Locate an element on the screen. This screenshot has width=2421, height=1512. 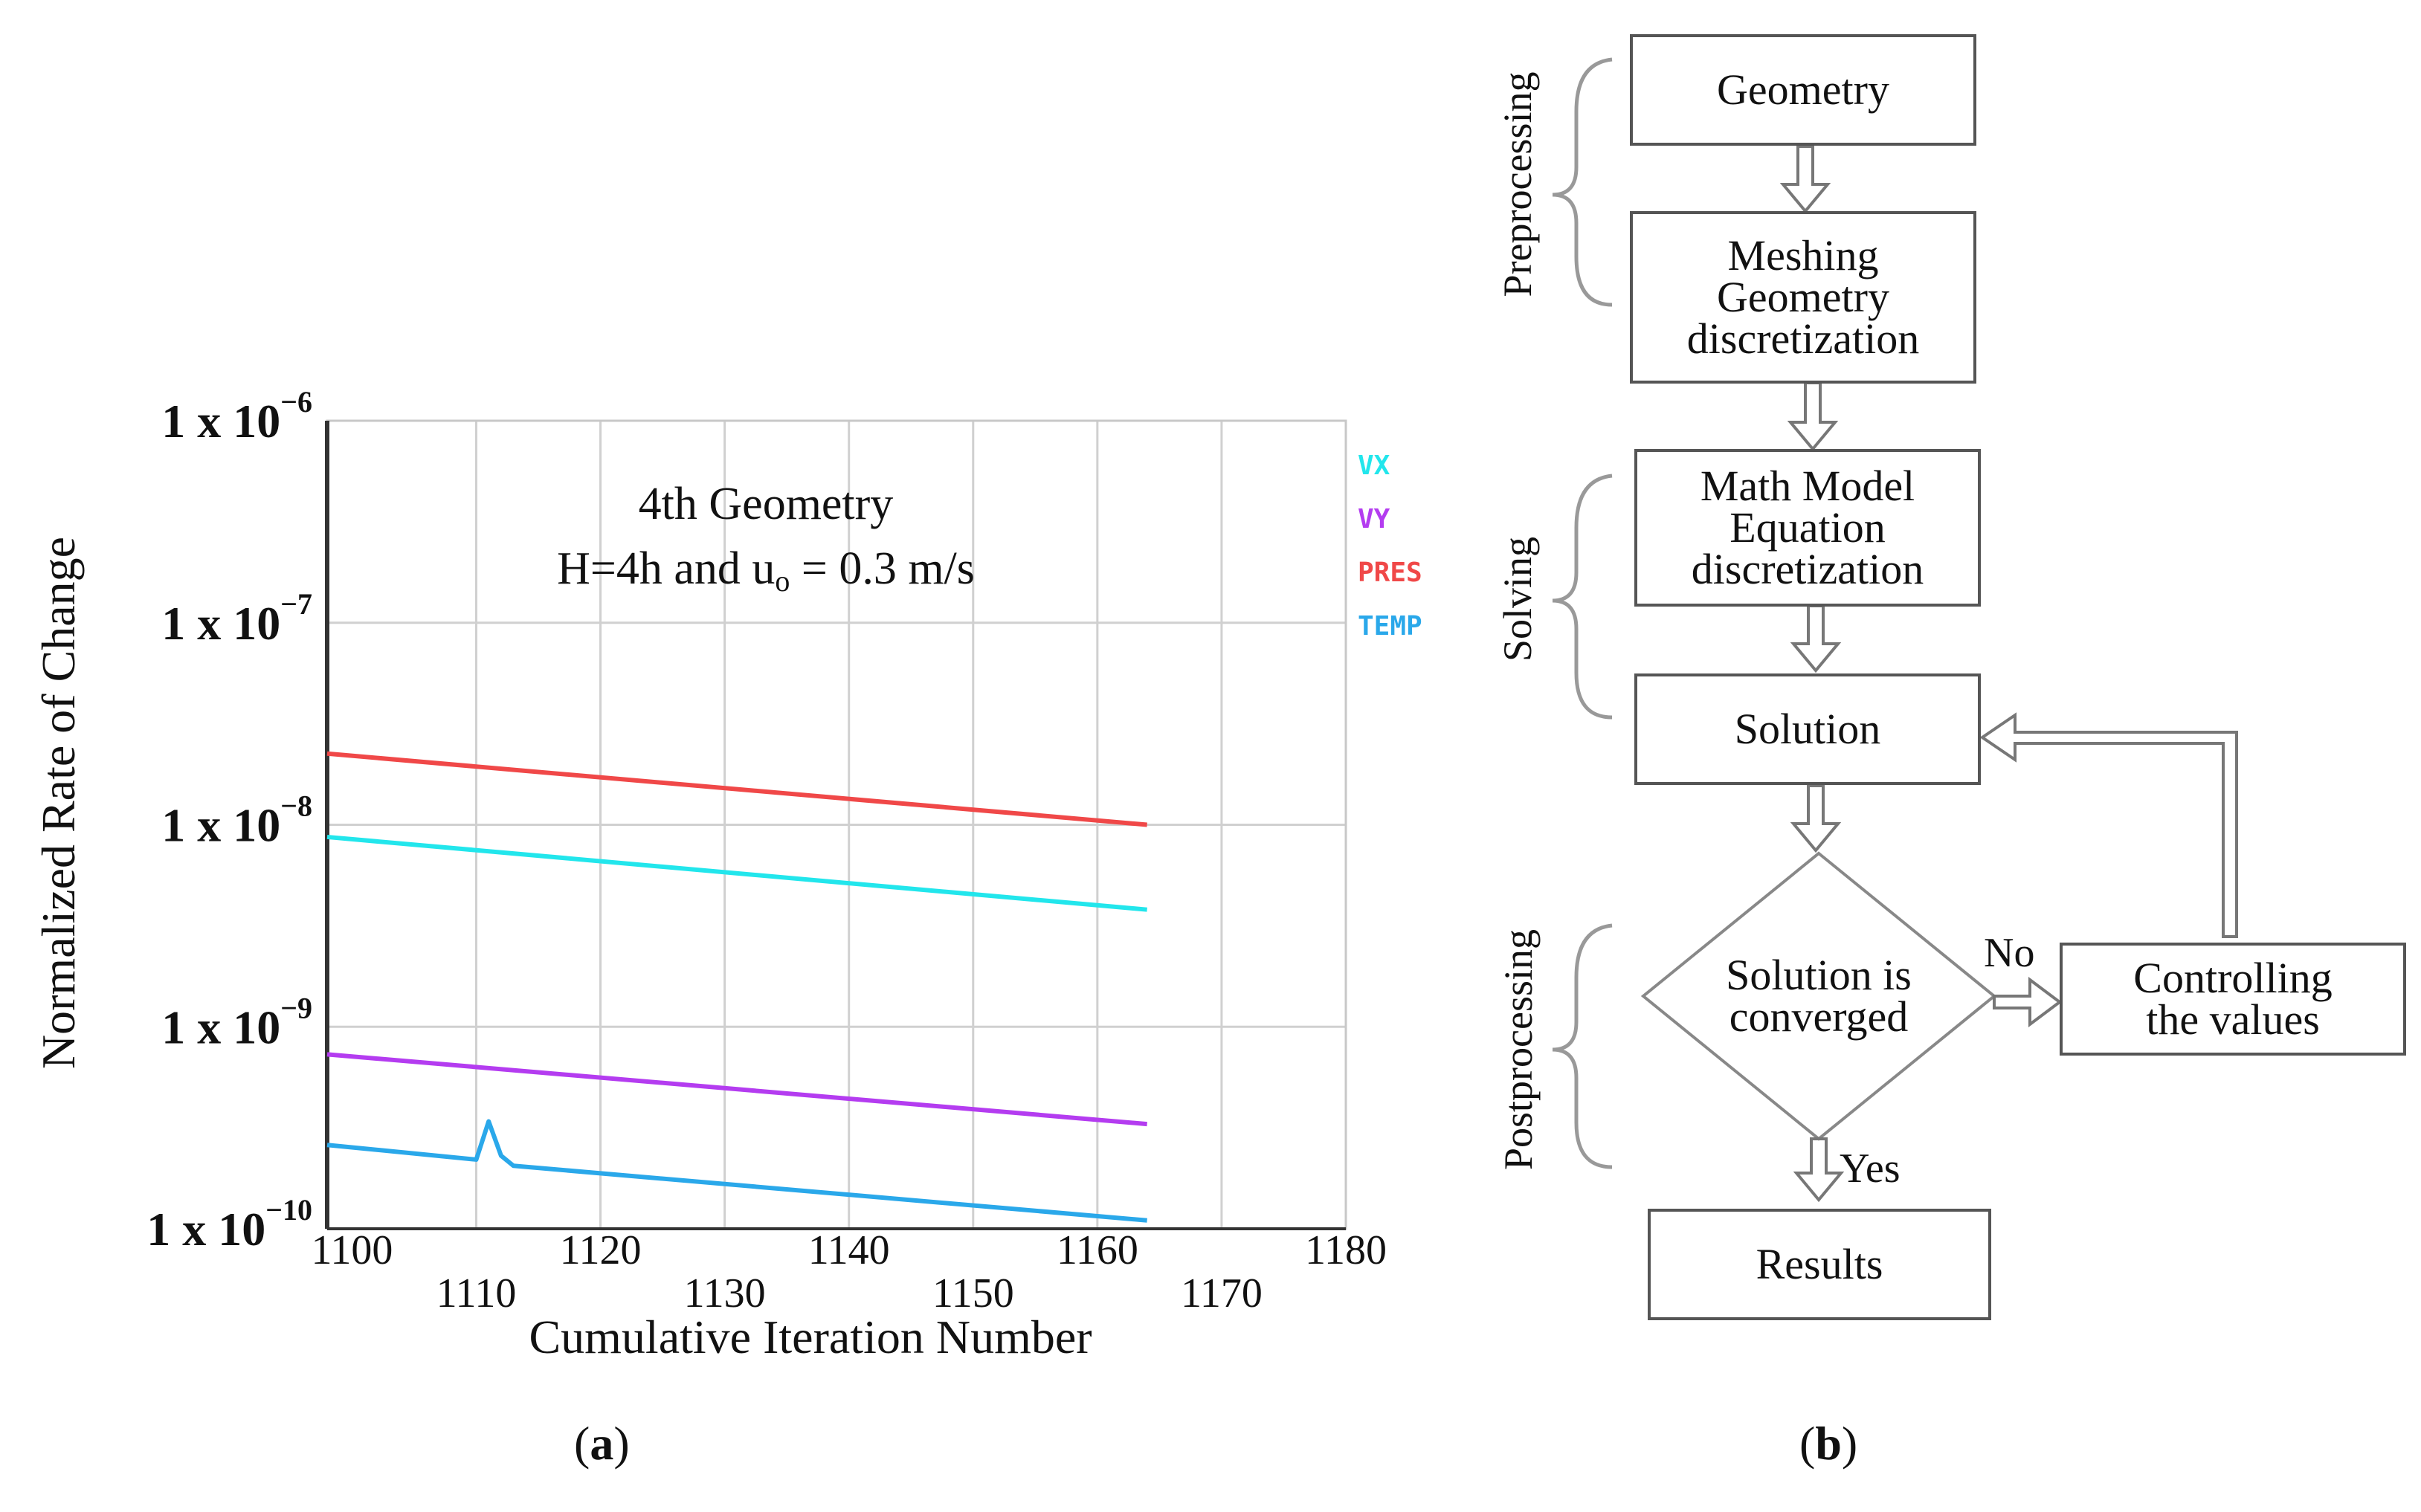
decision-label-area: Solution is converged is located at coordinates (1819, 996).